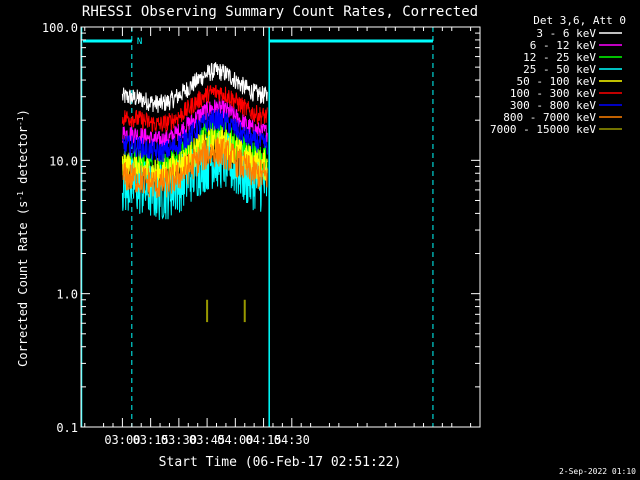  Describe the element at coordinates (559, 57) in the screenshot. I see `legend-label: 12 - 25 keV` at that location.